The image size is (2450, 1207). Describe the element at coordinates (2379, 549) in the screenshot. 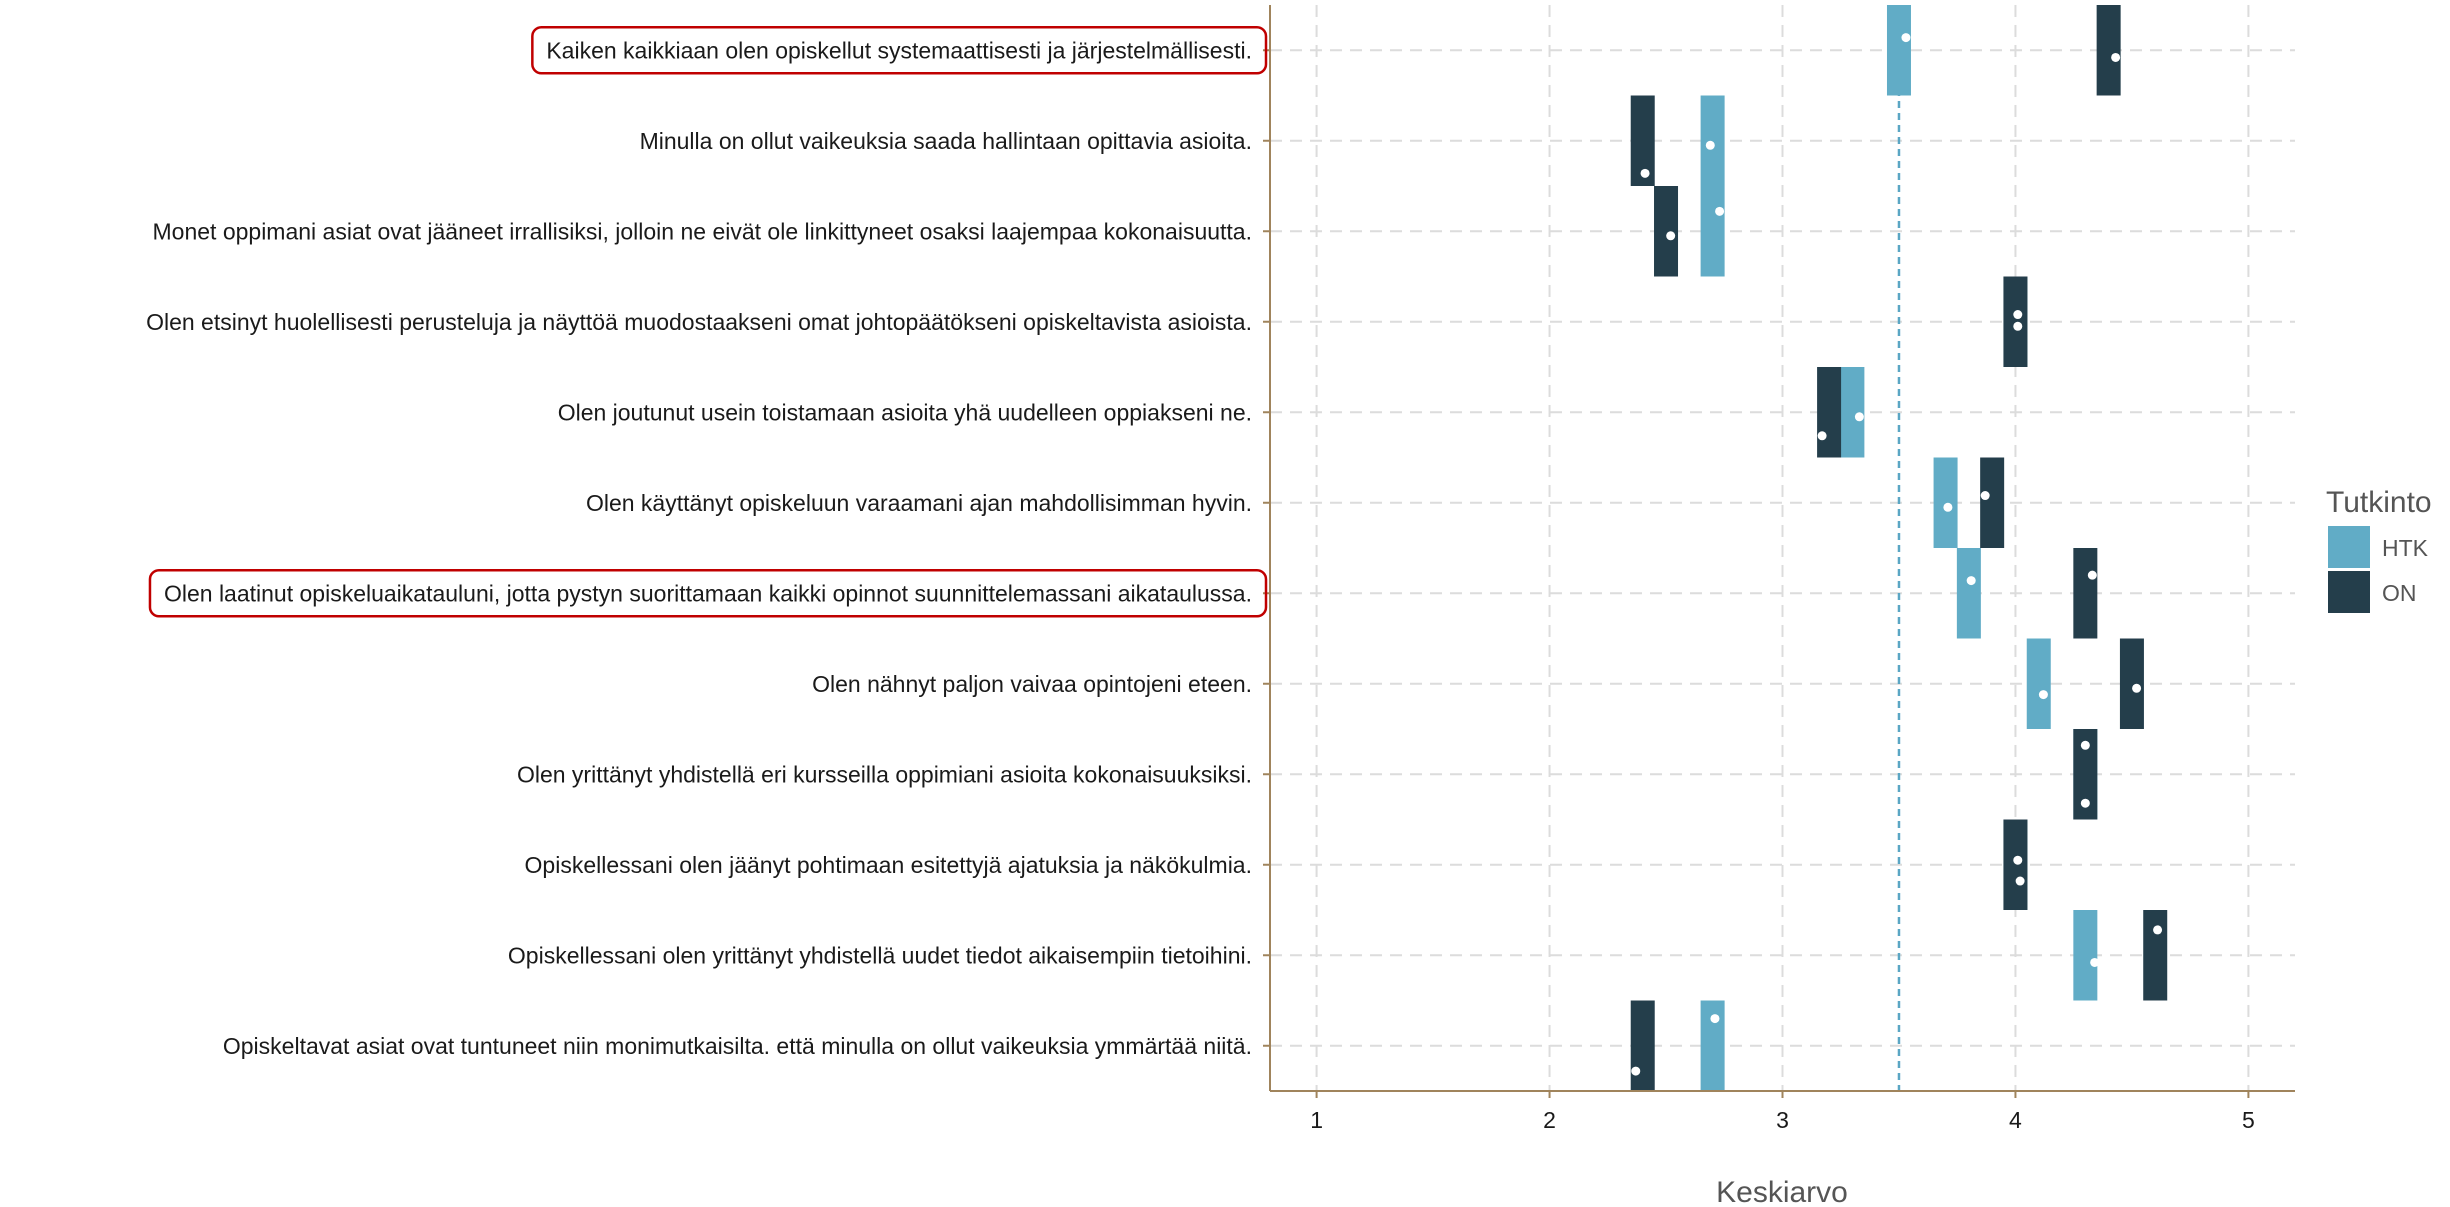

I see `legend: Tutkinto HTK ON` at that location.